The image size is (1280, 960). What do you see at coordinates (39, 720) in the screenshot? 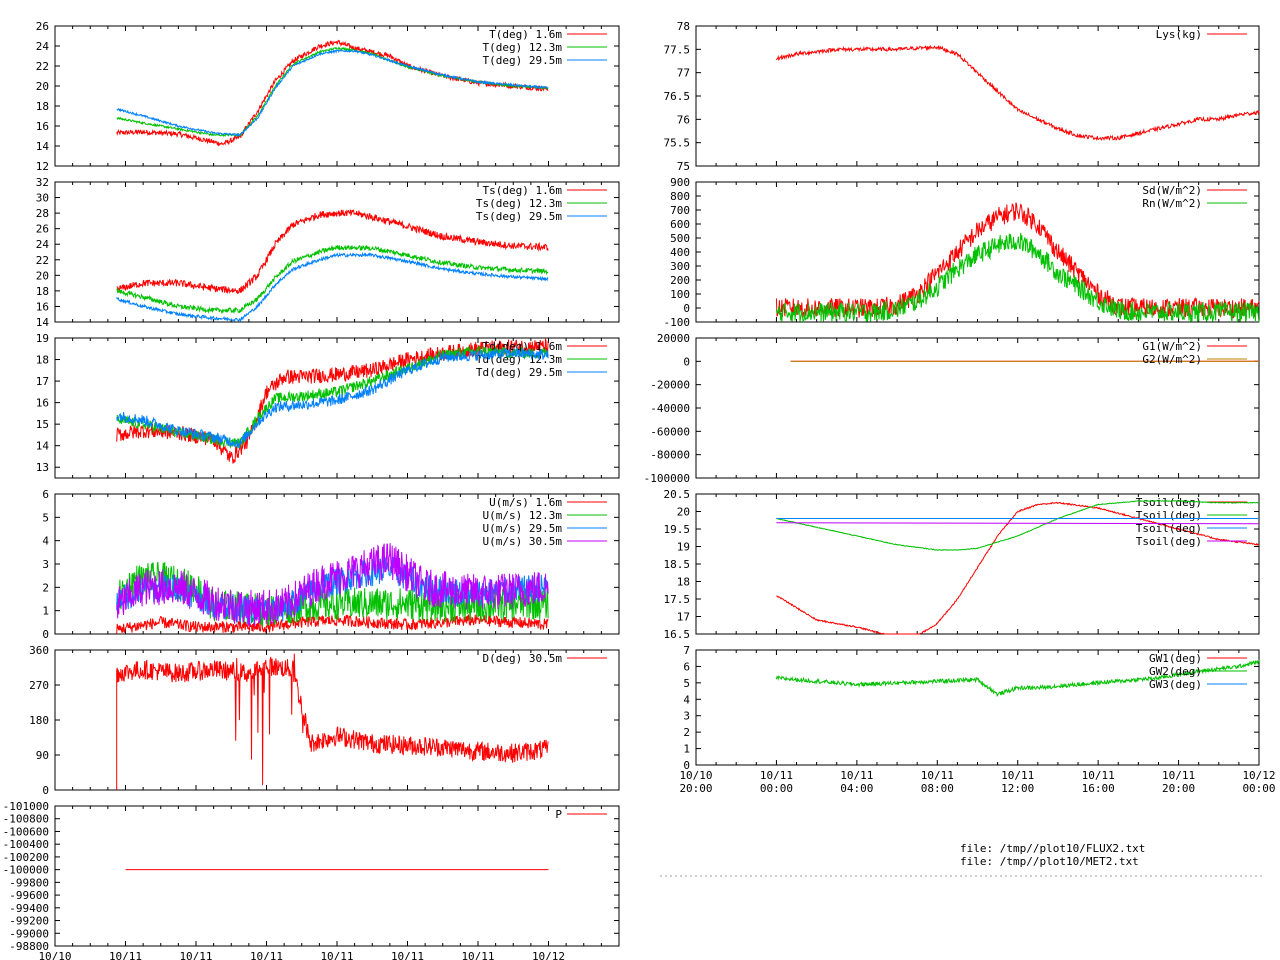
I see `y-tick-label: 180` at bounding box center [39, 720].